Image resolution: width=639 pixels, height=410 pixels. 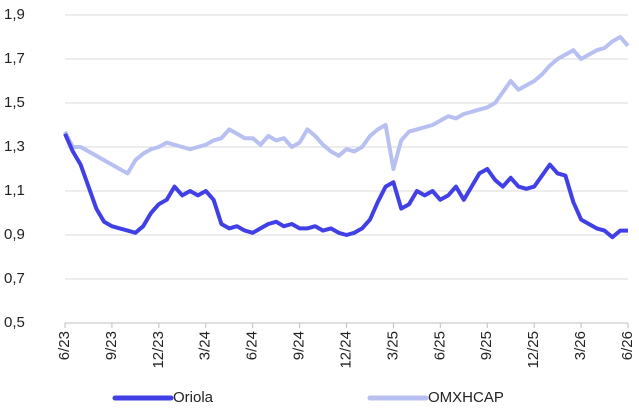 I want to click on x-tick-label: 6/25, so click(x=439, y=345).